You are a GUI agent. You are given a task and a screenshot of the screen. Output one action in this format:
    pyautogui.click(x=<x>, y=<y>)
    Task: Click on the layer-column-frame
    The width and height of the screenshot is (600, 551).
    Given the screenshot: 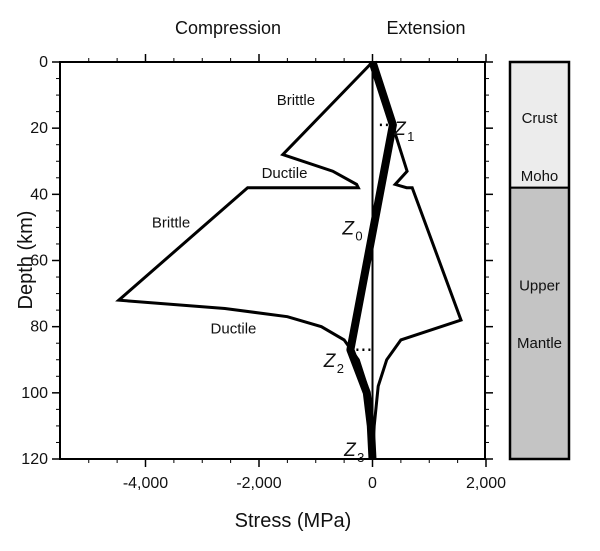 What is the action you would take?
    pyautogui.click(x=539, y=260)
    